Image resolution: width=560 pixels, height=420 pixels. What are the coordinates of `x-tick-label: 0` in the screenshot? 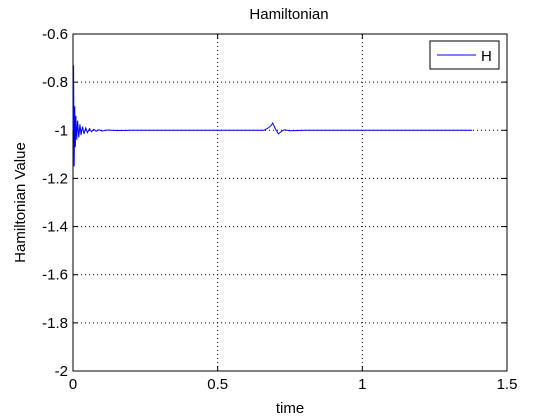 It's located at (73, 384).